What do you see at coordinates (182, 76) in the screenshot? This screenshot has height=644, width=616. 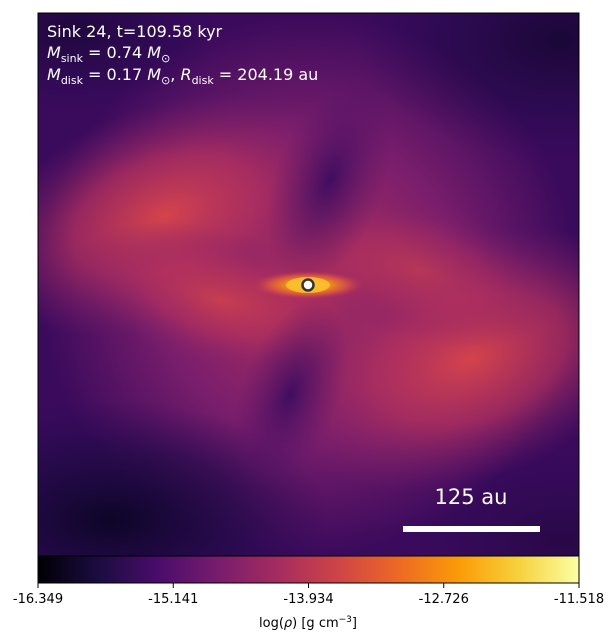 I see `annotation-line-3: Mdisk = 0.17 M⊙, Rdisk = 204.19 au` at bounding box center [182, 76].